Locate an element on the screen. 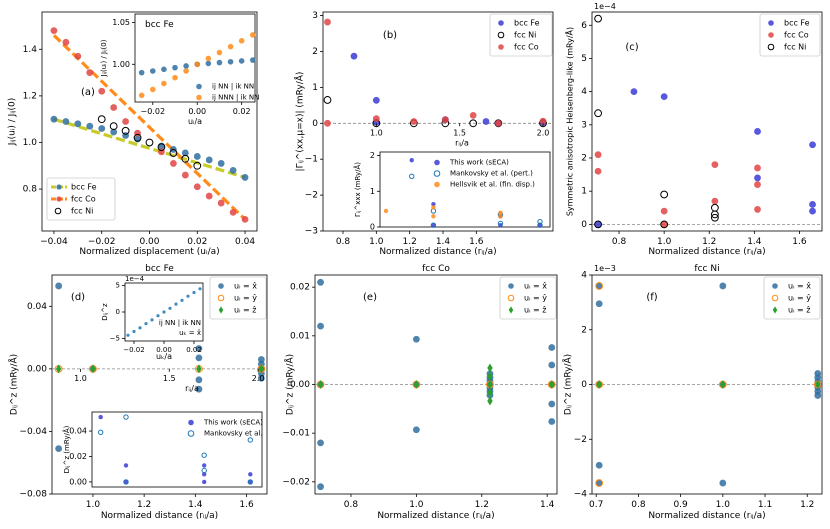 The width and height of the screenshot is (830, 529). y-tick-label: 0.01 is located at coordinates (300, 336).